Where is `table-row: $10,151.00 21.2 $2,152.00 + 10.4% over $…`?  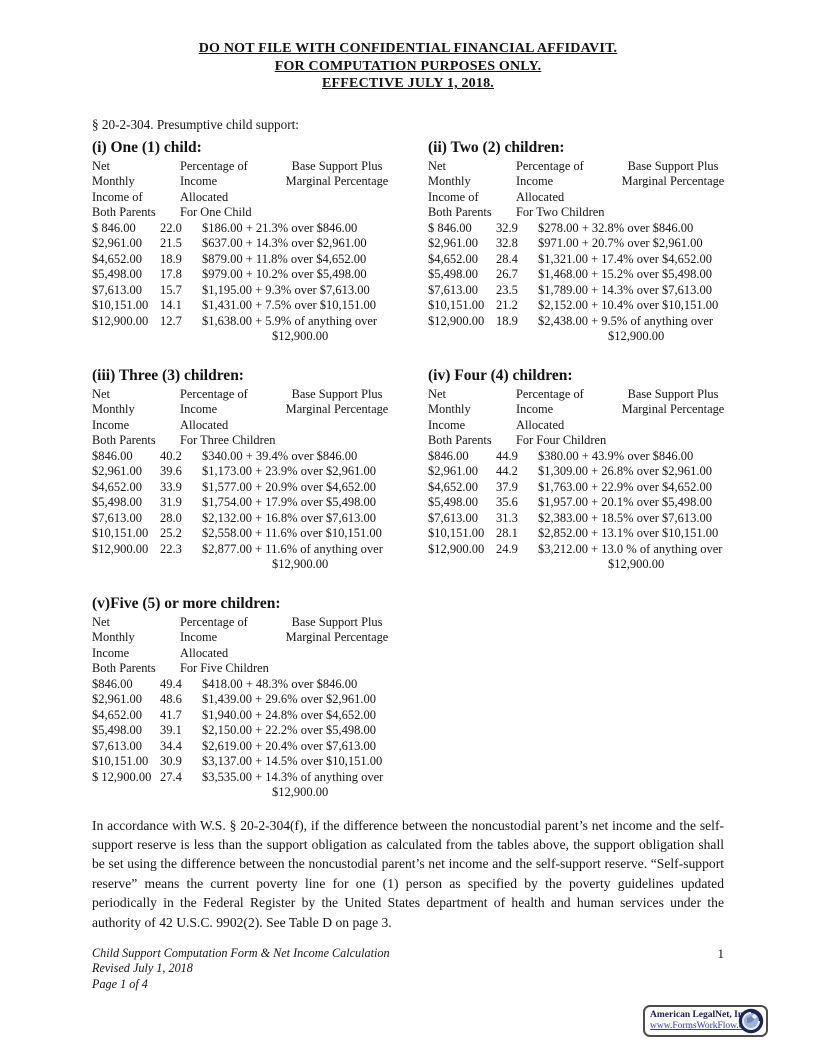 table-row: $10,151.00 21.2 $2,152.00 + 10.4% over $… is located at coordinates (596, 306).